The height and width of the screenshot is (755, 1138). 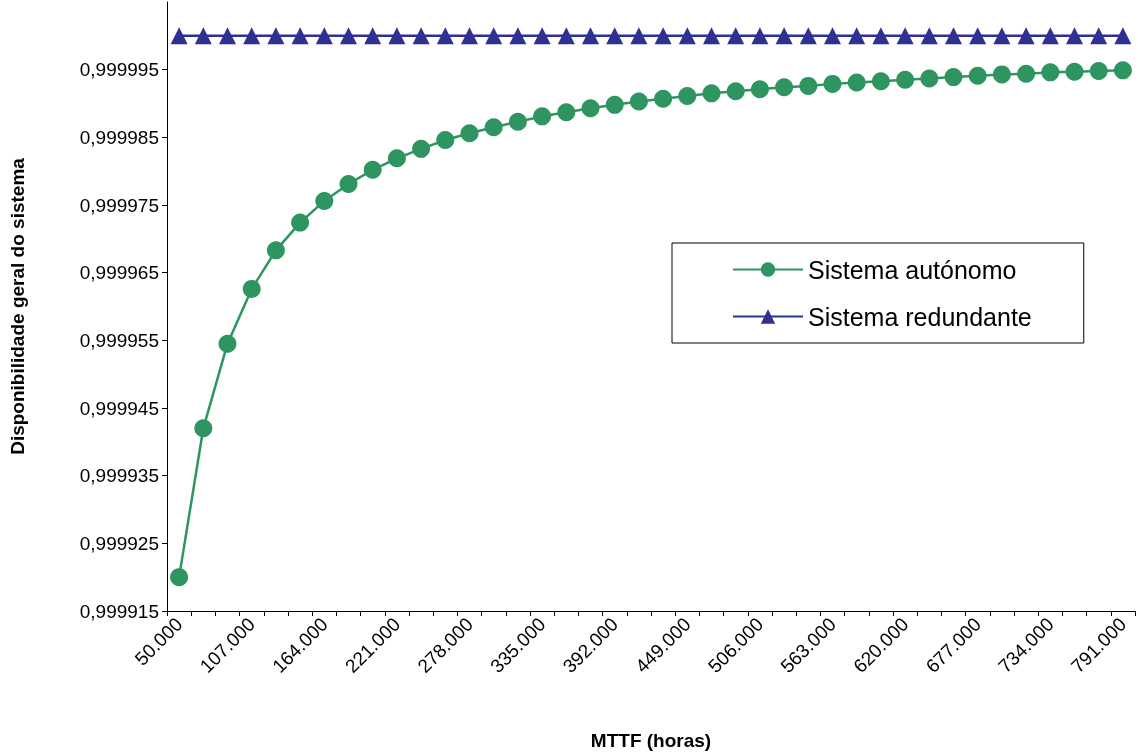 I want to click on y-tick-label: 0,999995, so click(x=119, y=70).